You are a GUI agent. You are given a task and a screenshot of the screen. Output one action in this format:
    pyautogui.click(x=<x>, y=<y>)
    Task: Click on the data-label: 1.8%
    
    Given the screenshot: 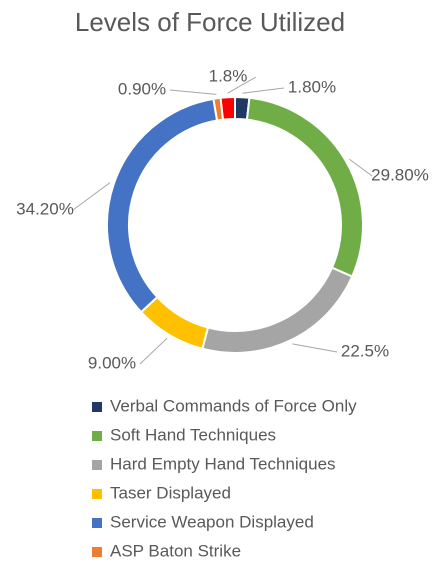 What is the action you would take?
    pyautogui.click(x=228, y=75)
    